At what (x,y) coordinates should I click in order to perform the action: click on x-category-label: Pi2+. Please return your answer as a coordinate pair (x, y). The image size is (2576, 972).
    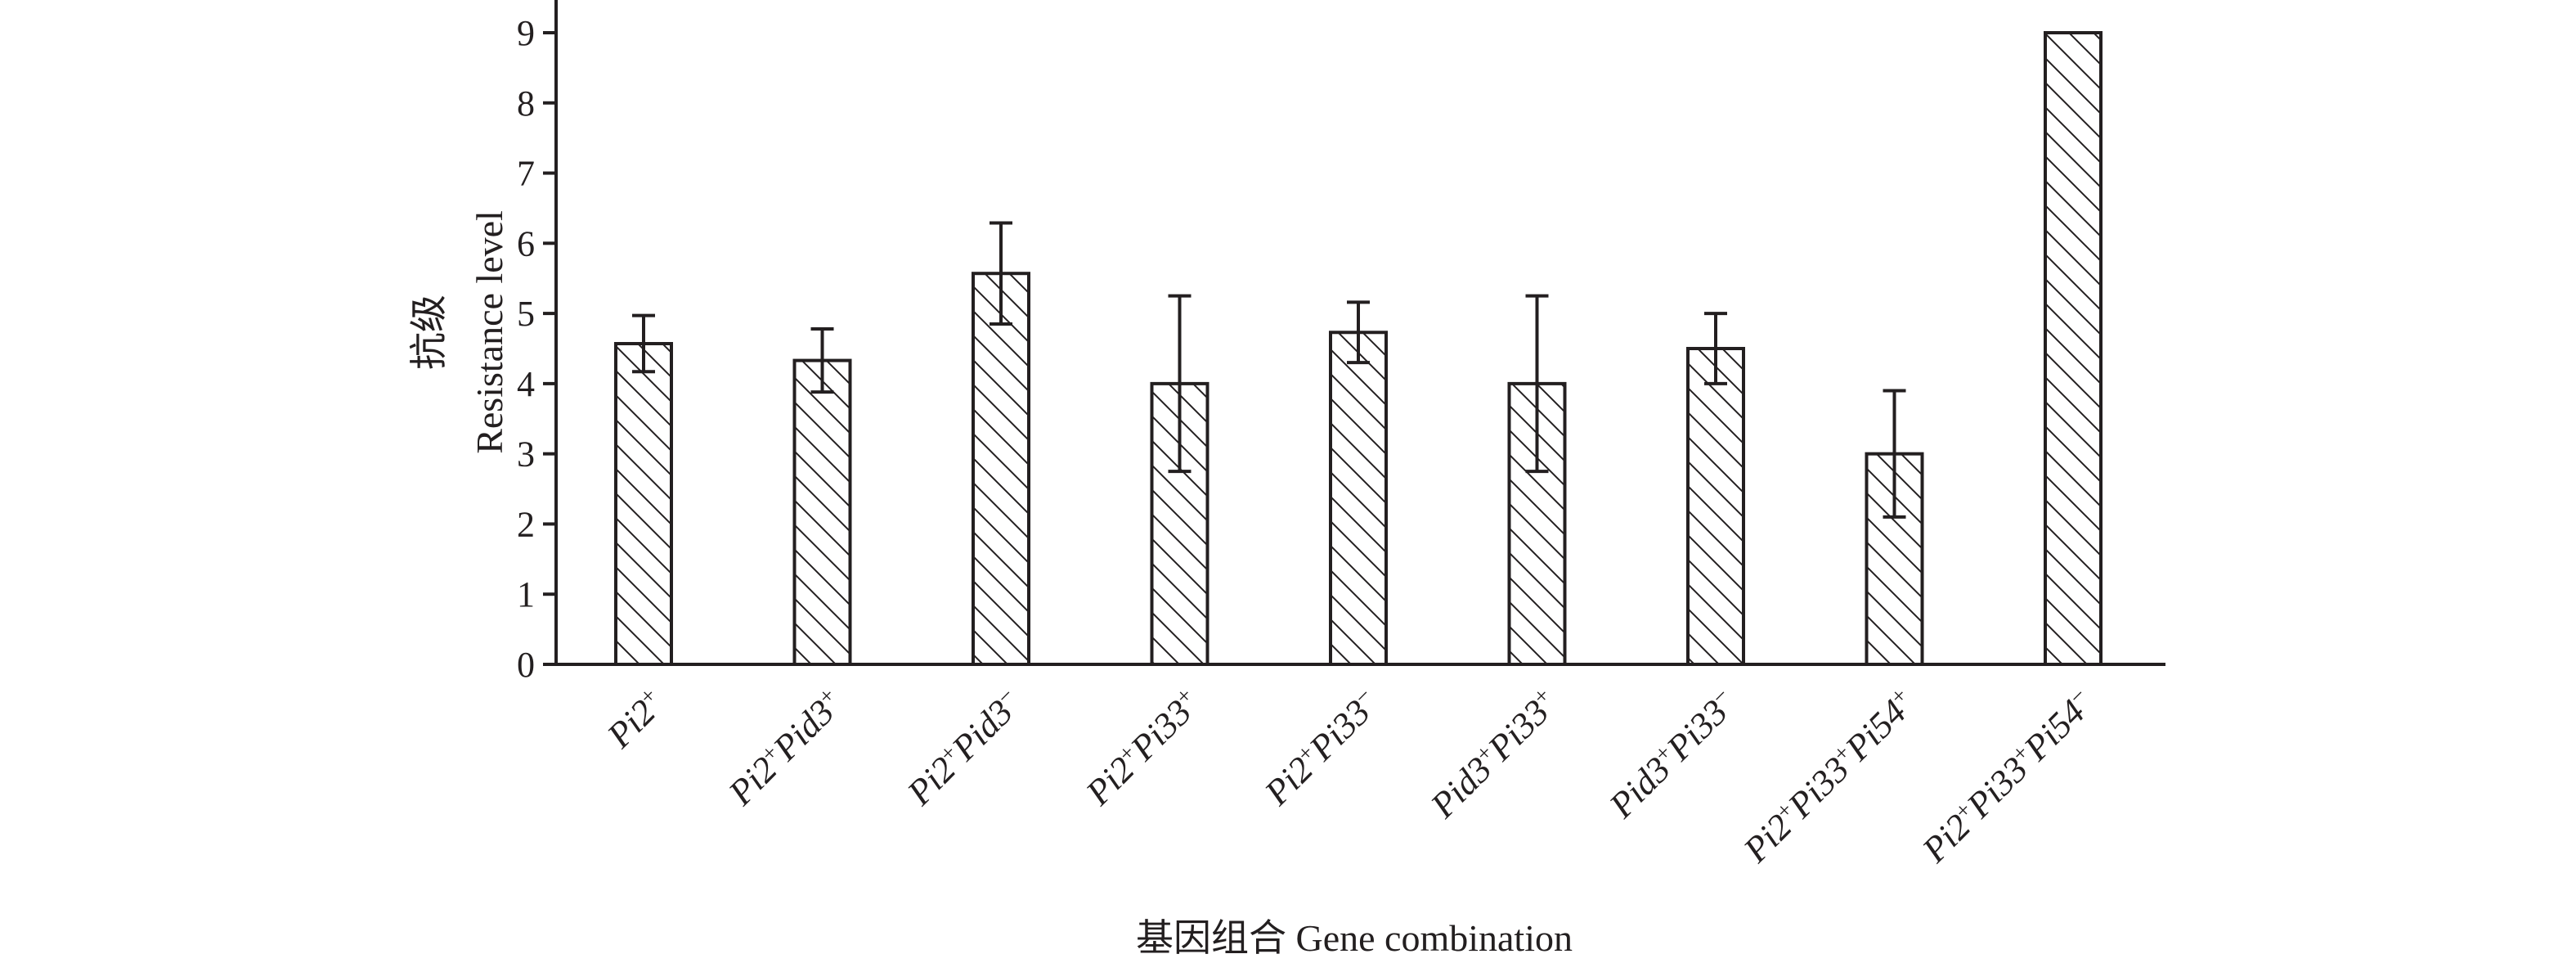
    Looking at the image, I should click on (635, 719).